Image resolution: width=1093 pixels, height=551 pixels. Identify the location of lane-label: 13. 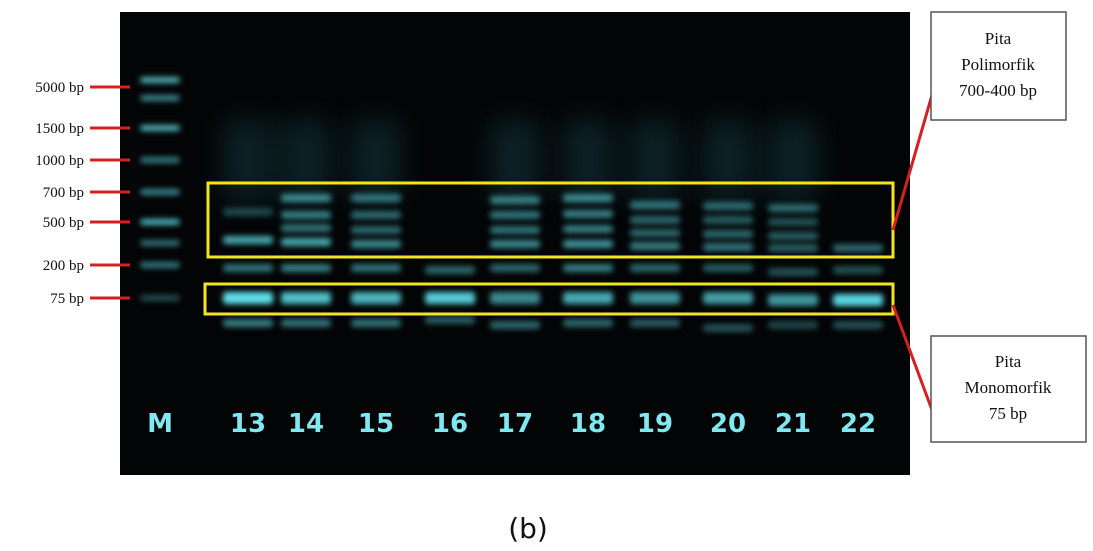
(248, 424).